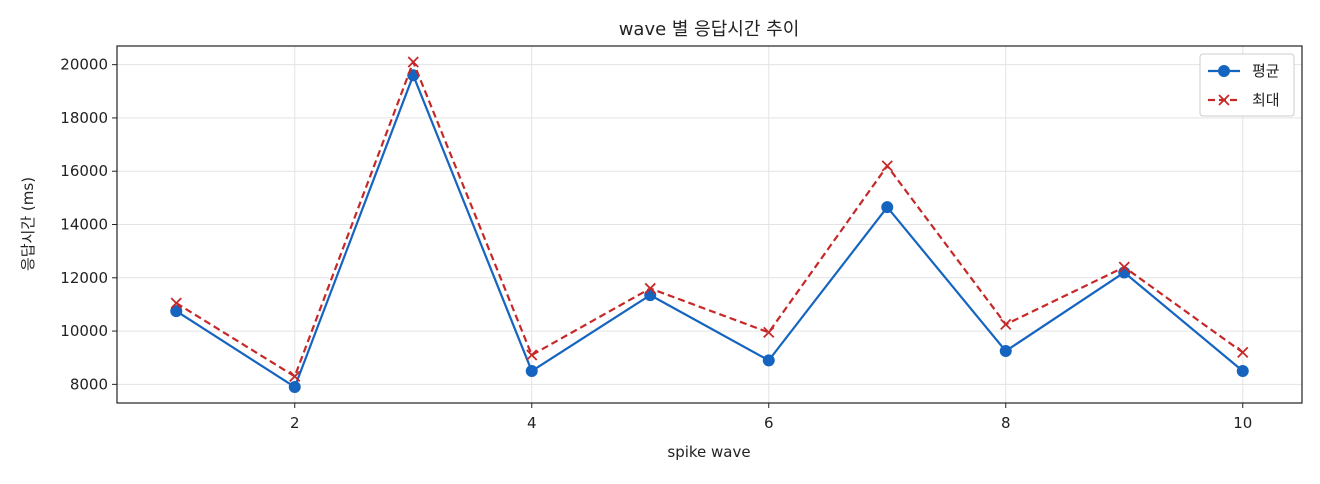  Describe the element at coordinates (84, 278) in the screenshot. I see `y-tick-label: 12000` at that location.